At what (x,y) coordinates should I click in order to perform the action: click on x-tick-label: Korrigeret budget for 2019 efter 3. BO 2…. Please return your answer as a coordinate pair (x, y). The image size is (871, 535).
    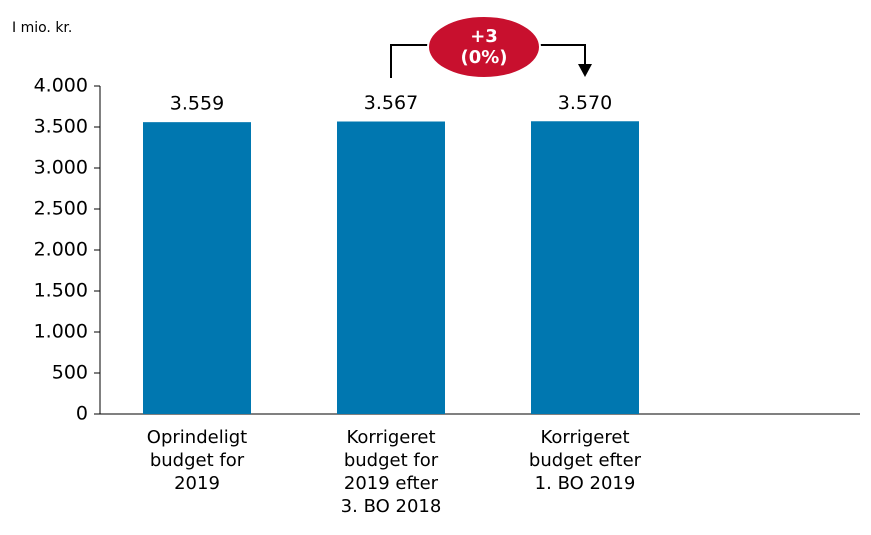
    Looking at the image, I should click on (391, 472).